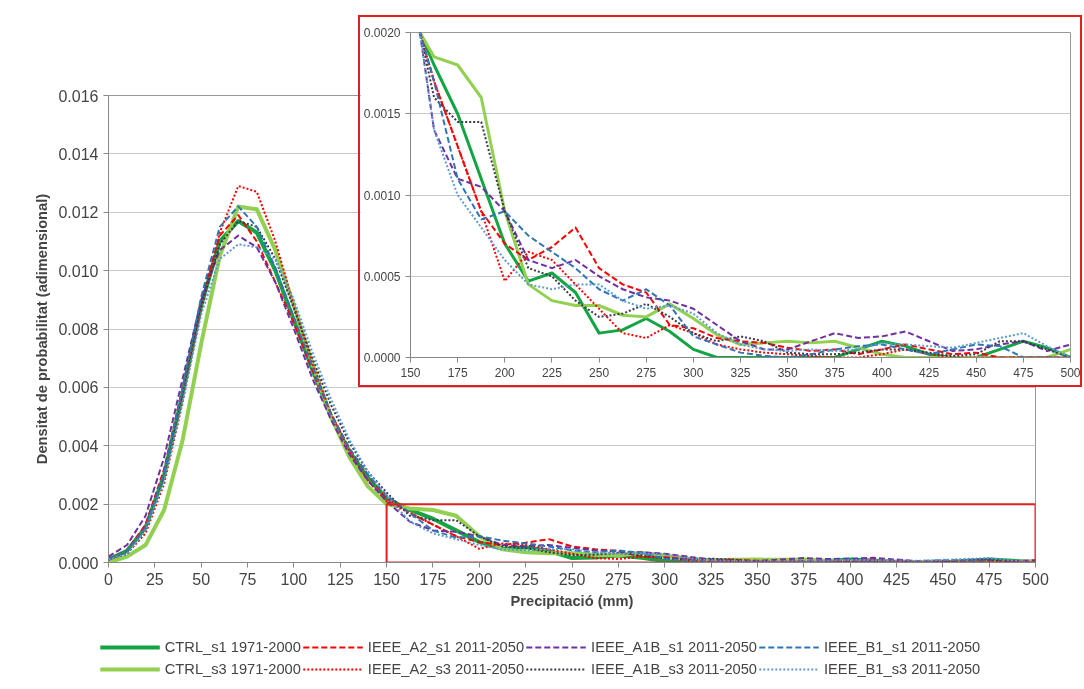 This screenshot has height=689, width=1084. I want to click on y-axis-title: Densitat de probabilitat (adimensional), so click(42, 329).